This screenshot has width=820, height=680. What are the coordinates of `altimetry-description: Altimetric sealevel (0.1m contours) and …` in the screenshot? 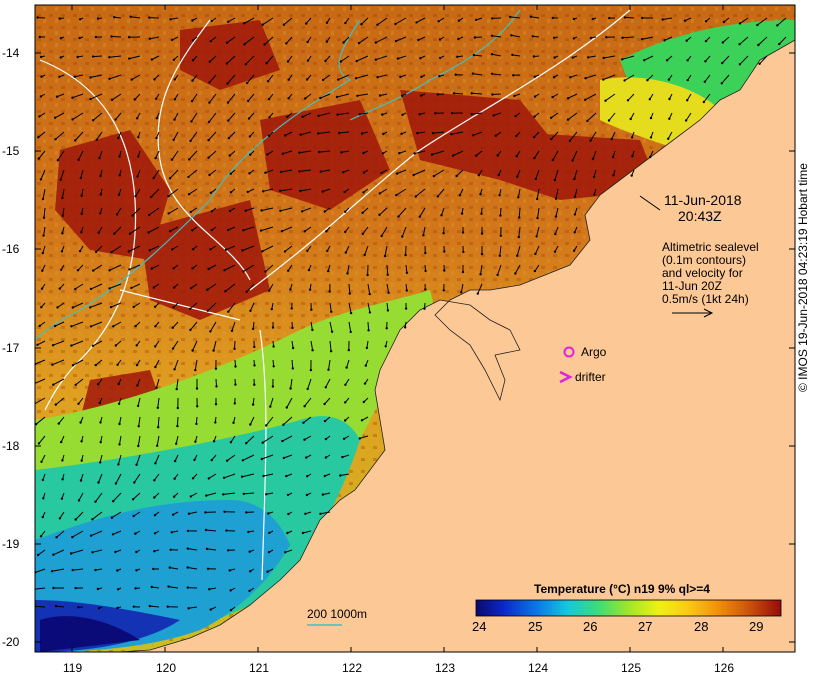 It's located at (710, 273).